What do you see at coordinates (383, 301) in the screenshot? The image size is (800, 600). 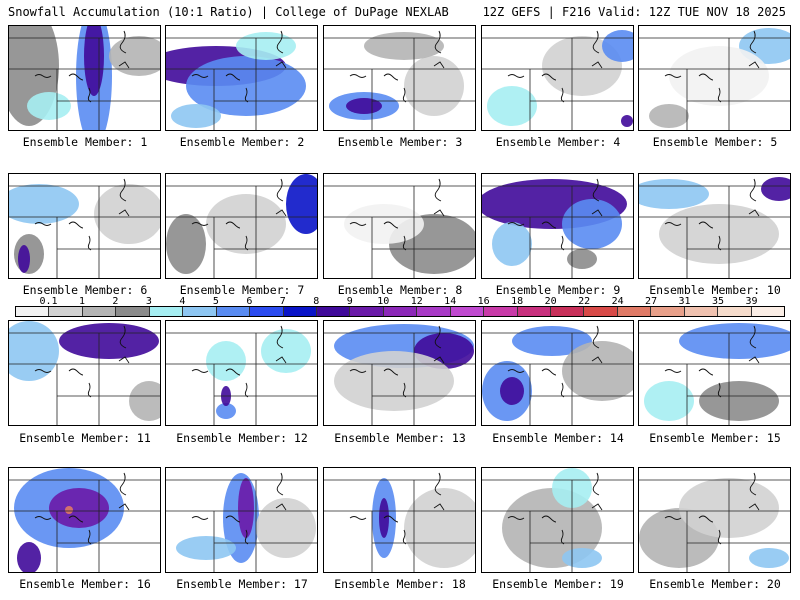 I see `colorbar-tick-label: 10` at bounding box center [383, 301].